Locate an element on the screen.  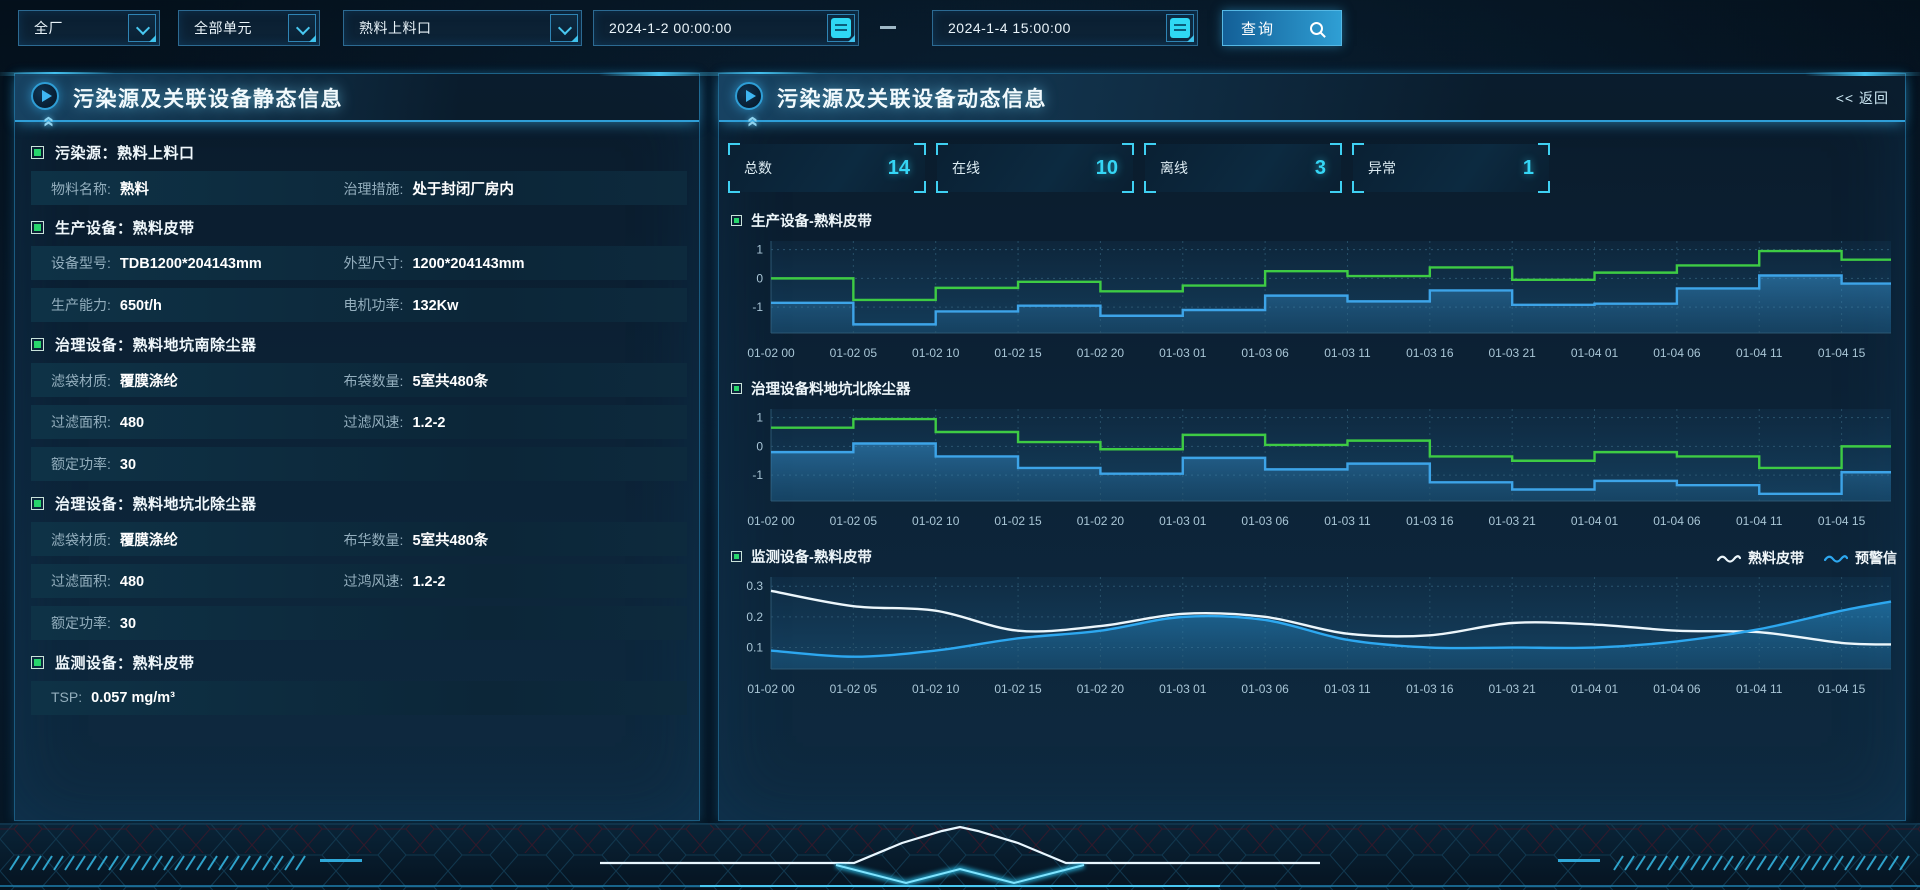
info-cell: 设备型号: TDB1200*204143mm is located at coordinates (197, 263).